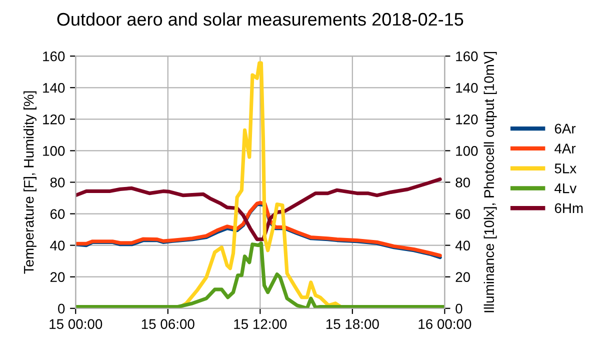 Image resolution: width=605 pixels, height=340 pixels. What do you see at coordinates (259, 209) in the screenshot?
I see `line-series` at bounding box center [259, 209].